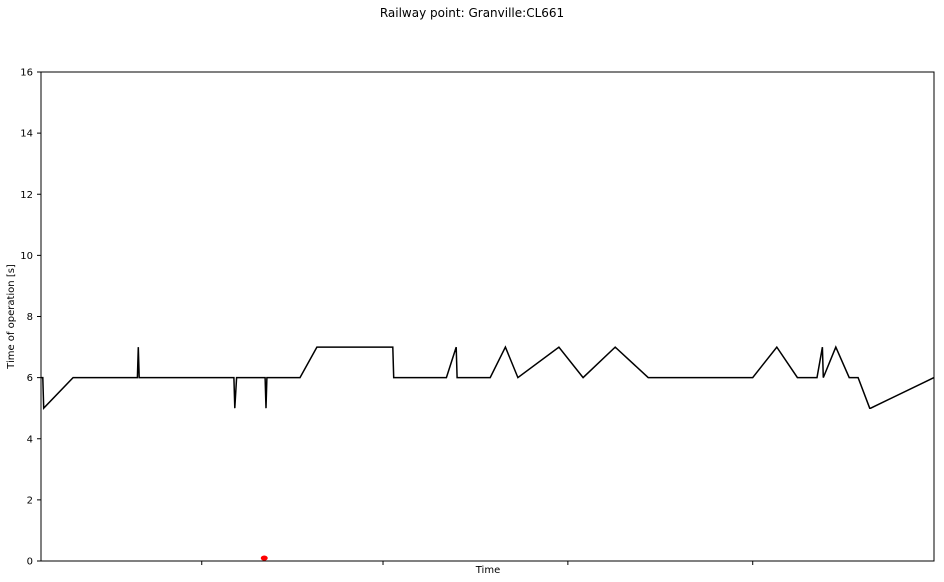 The height and width of the screenshot is (582, 944). What do you see at coordinates (477, 563) in the screenshot?
I see `x-axis` at bounding box center [477, 563].